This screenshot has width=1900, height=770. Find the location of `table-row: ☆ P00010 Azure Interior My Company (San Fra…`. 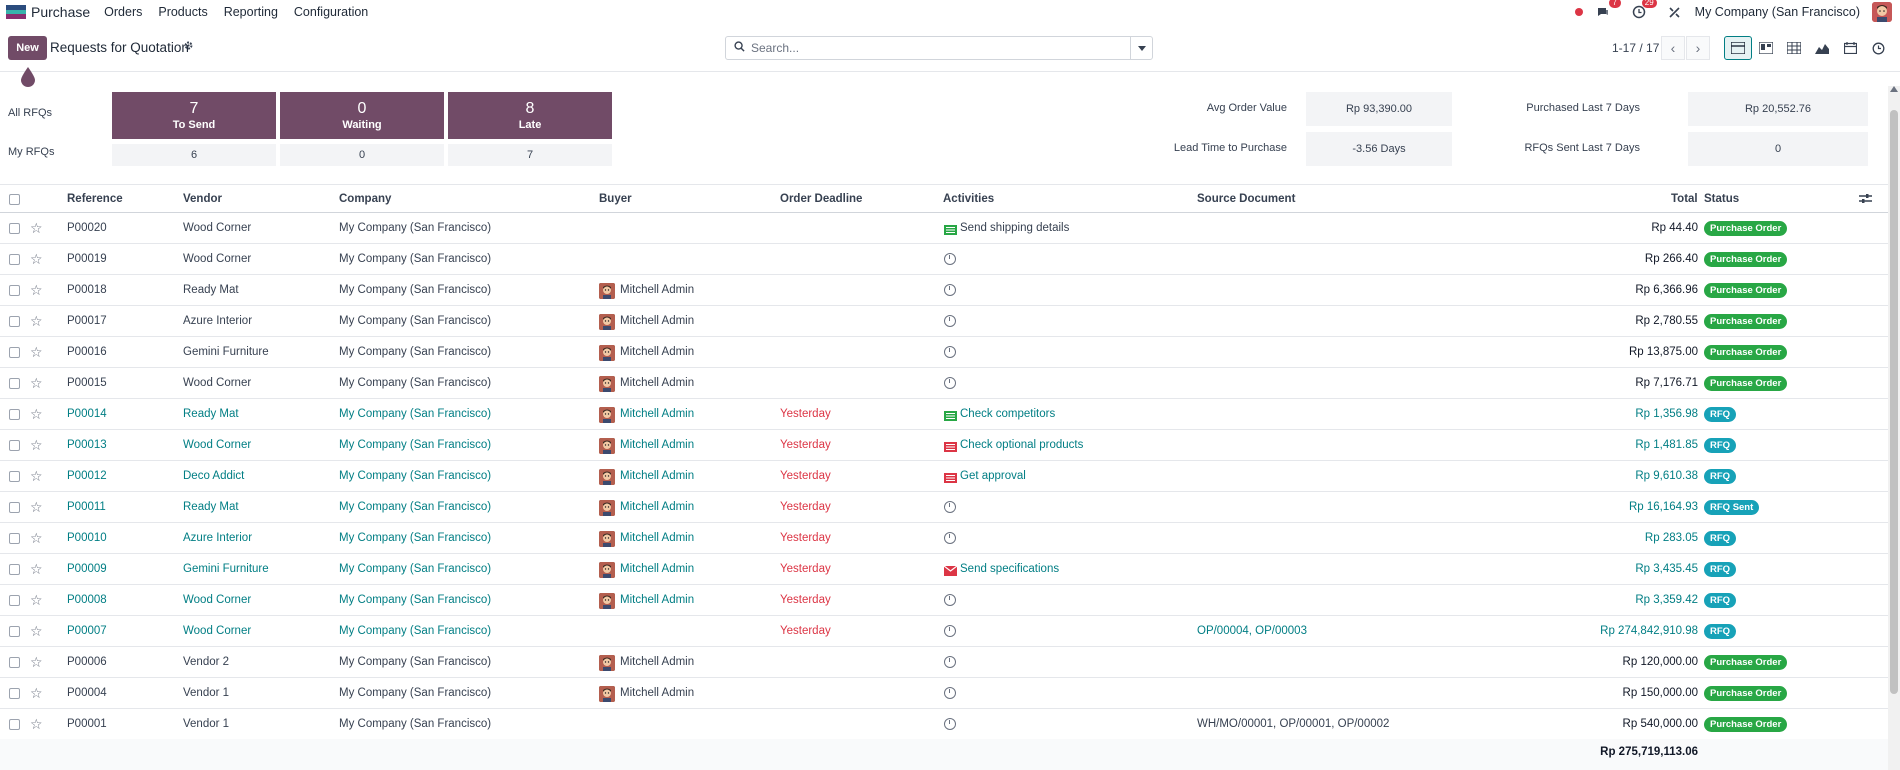

table-row: ☆ P00010 Azure Interior My Company (San Fra… is located at coordinates (944, 538).